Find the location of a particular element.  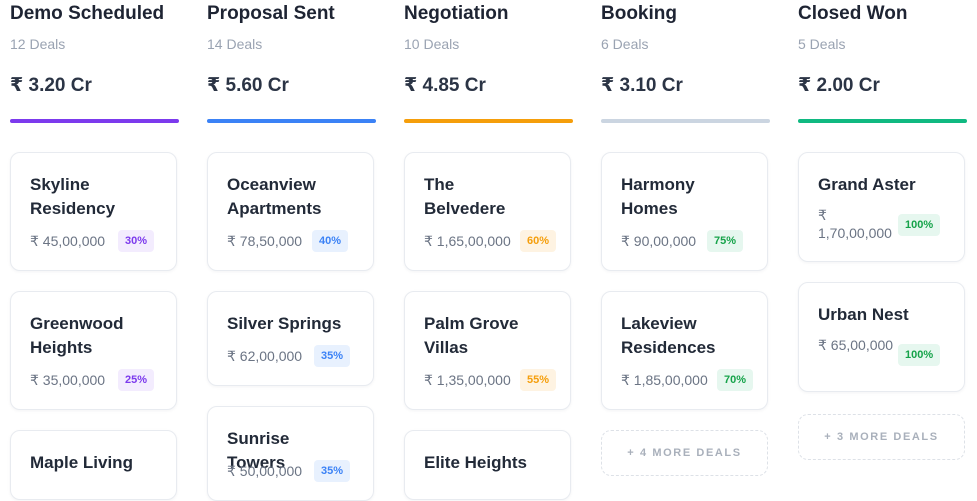

column-title: Closed Won is located at coordinates (853, 13).